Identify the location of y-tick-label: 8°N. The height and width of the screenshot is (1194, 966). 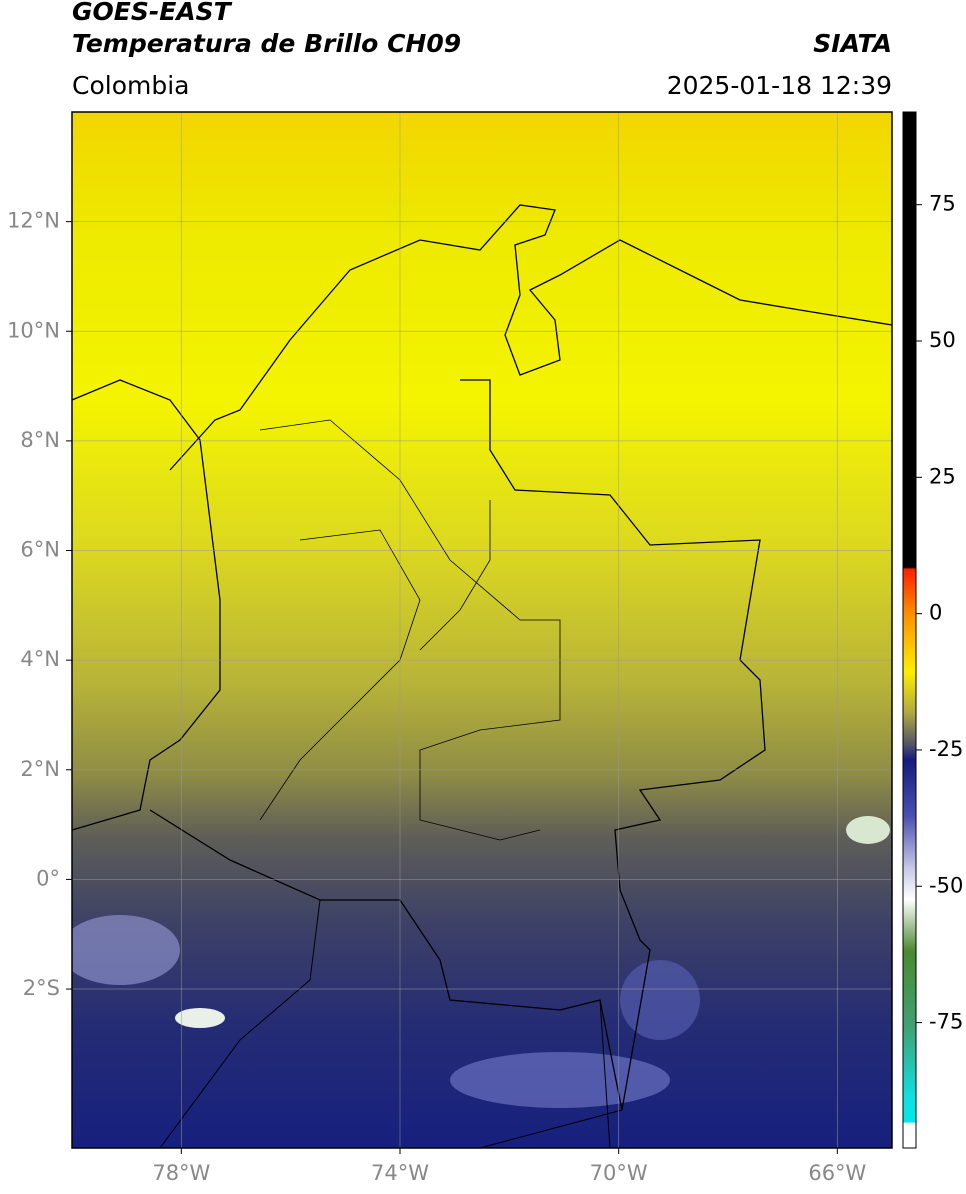
(40, 440).